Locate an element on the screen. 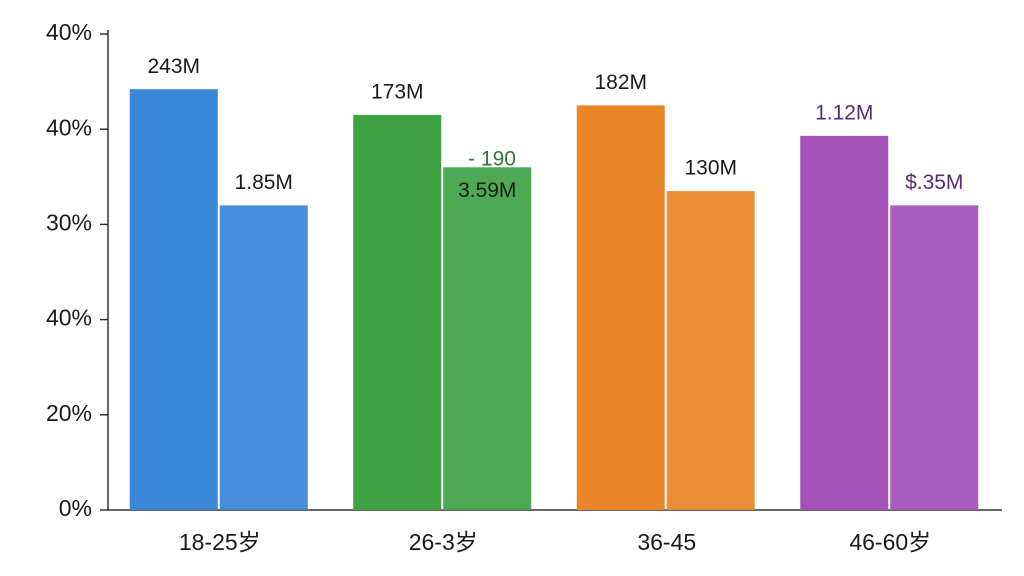 This screenshot has height=576, width=1024. bar-label: 243M is located at coordinates (173, 66).